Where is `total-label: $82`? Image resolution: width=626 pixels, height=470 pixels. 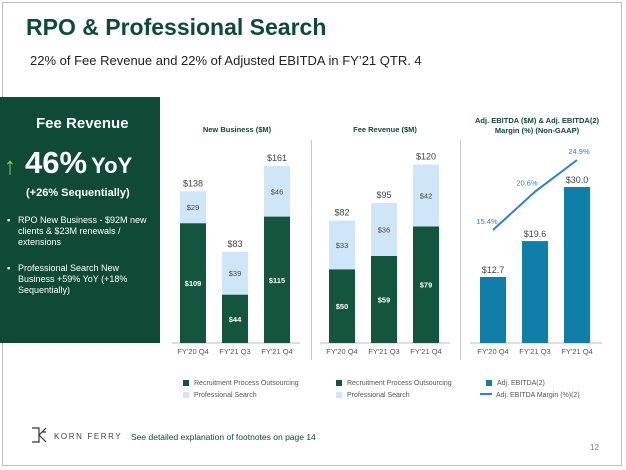
total-label: $82 is located at coordinates (341, 213).